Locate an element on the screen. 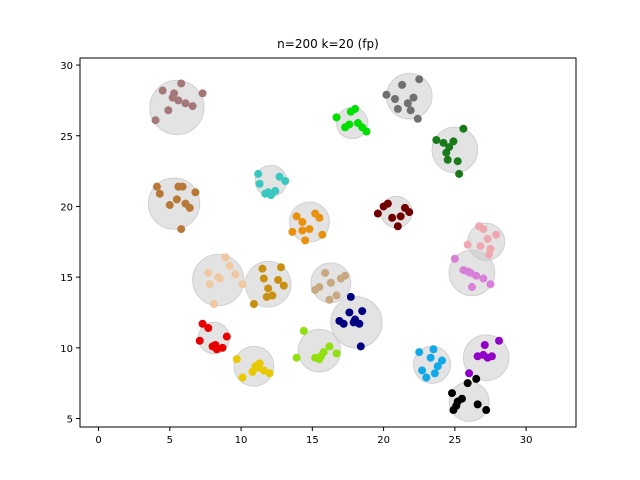 Image resolution: width=640 pixels, height=480 pixels. cluster-circle is located at coordinates (455, 150).